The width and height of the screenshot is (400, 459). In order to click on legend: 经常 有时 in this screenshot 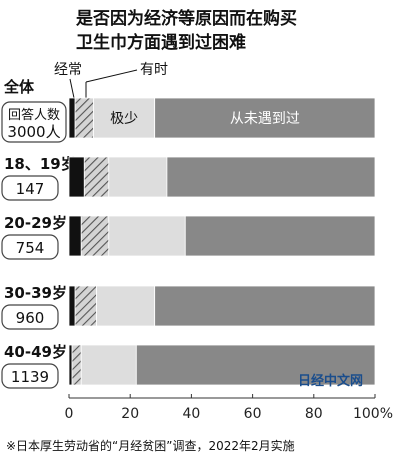, I will do `click(111, 80)`.